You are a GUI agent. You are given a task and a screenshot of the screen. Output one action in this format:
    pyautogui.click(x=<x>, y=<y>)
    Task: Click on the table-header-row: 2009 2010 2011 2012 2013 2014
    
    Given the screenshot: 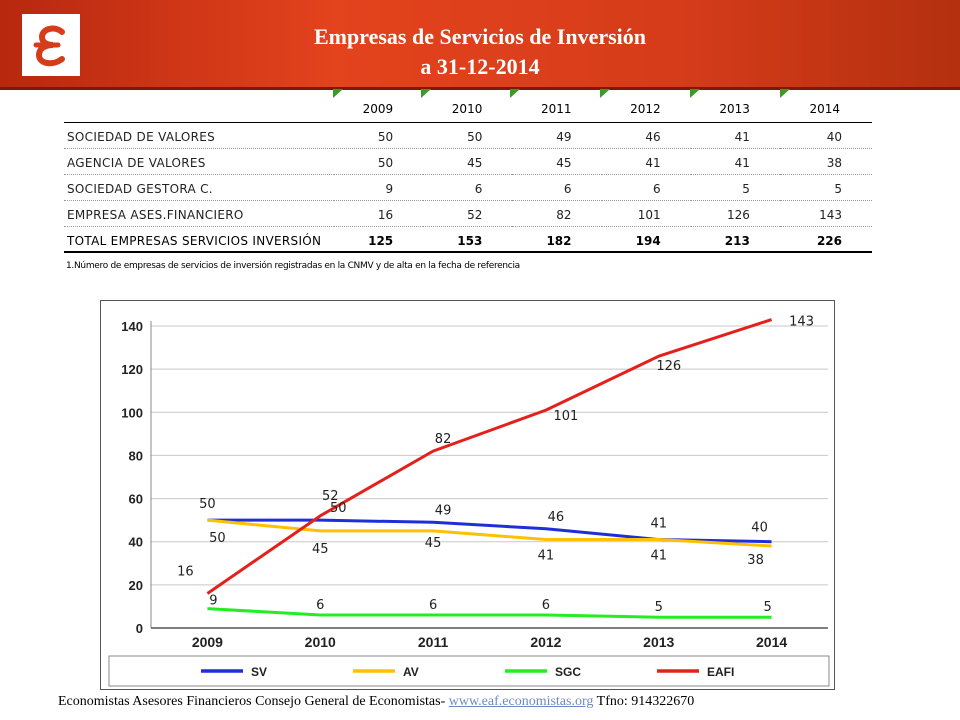 What is the action you would take?
    pyautogui.click(x=468, y=109)
    